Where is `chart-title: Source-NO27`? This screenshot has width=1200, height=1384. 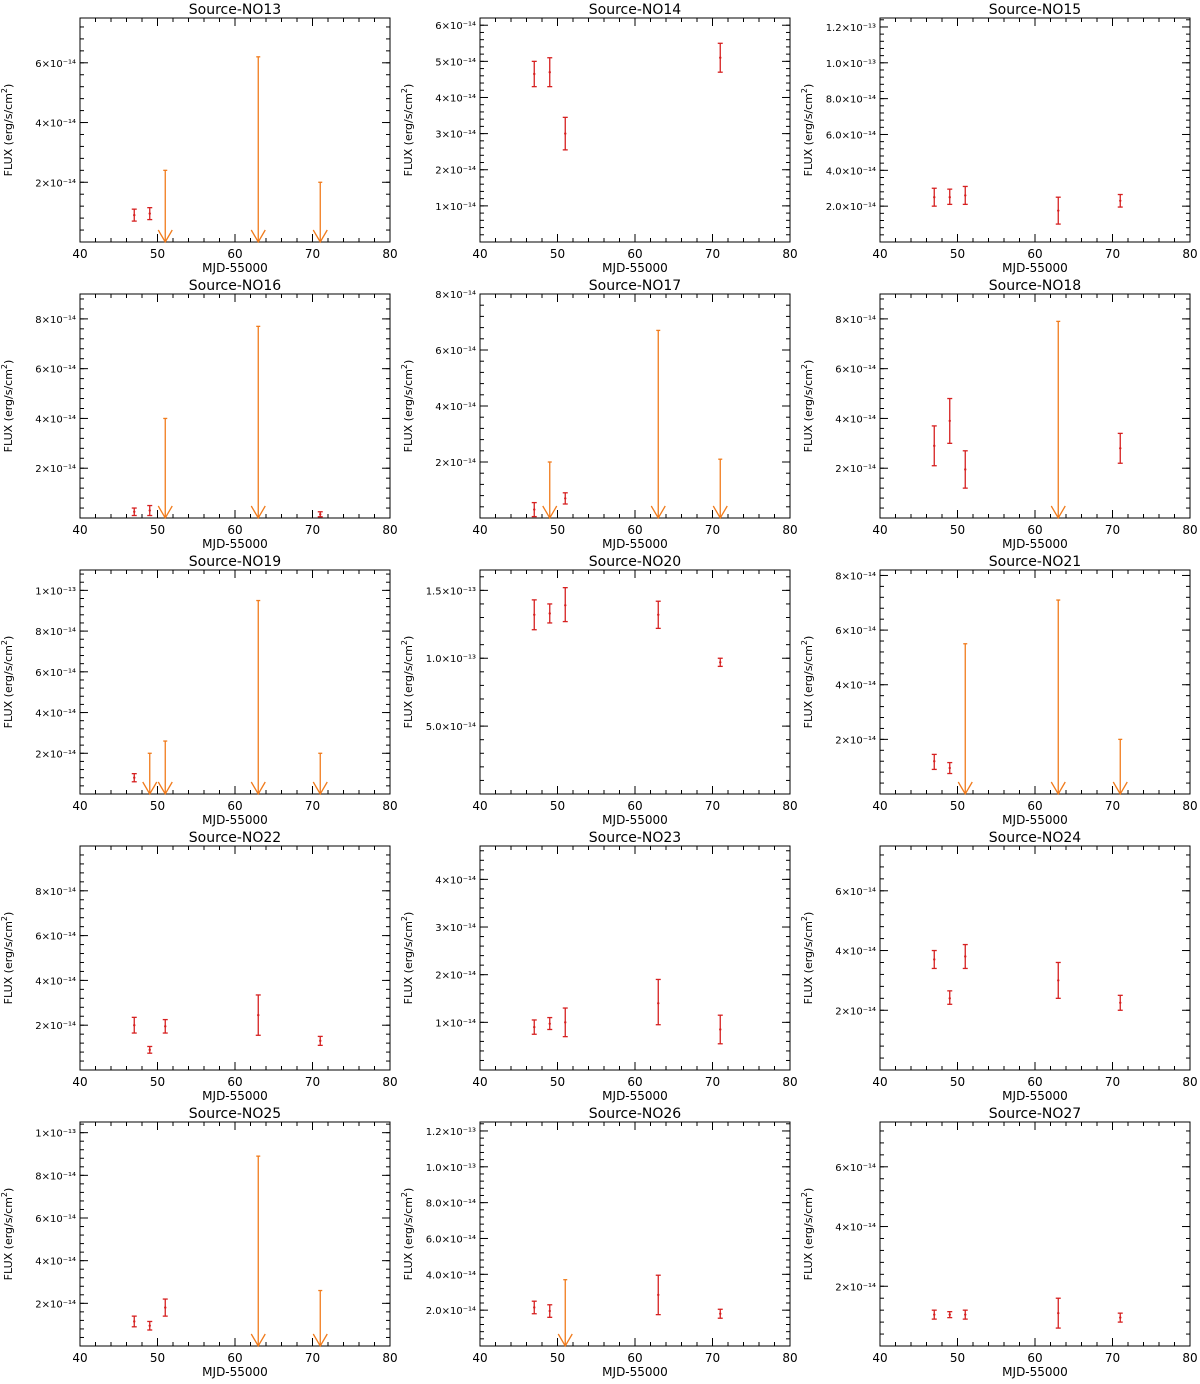
chart-title: Source-NO27 is located at coordinates (1035, 1114).